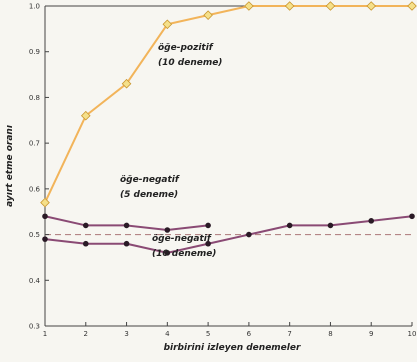 This screenshot has width=417, height=362. I want to click on y-tick-label: 0.6, so click(35, 189).